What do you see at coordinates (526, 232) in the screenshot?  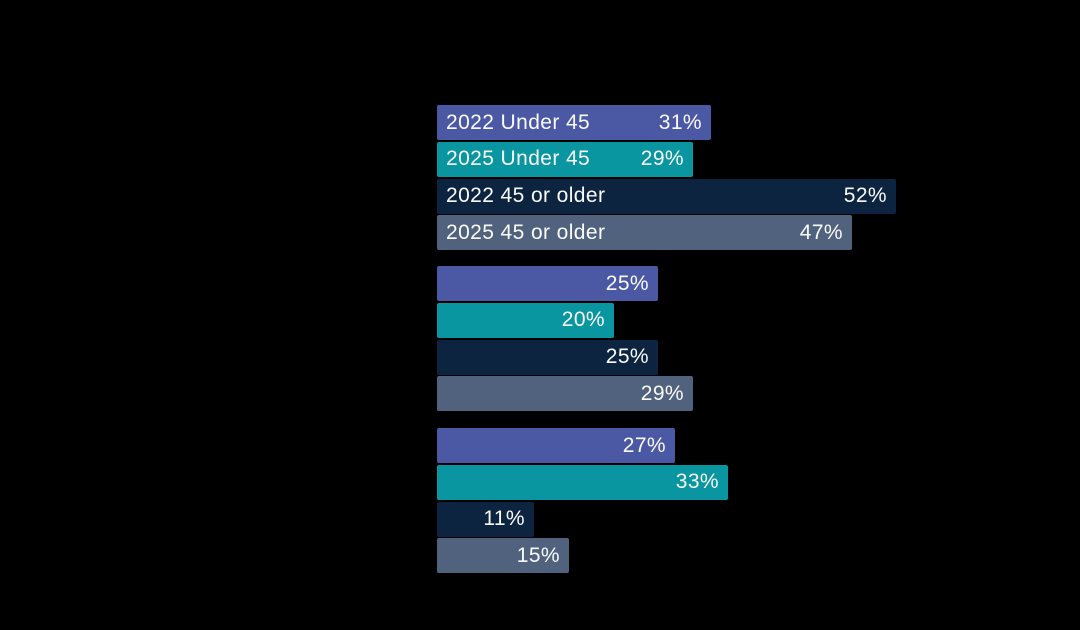 I see `bar-series-label: 2025 45 or older` at bounding box center [526, 232].